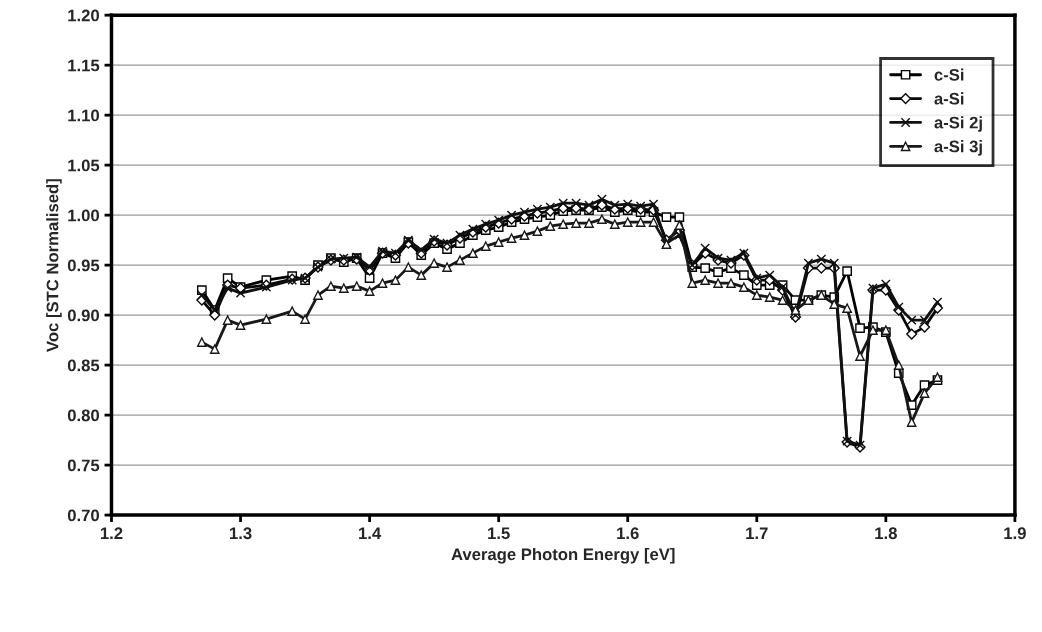 This screenshot has height=632, width=1042. Describe the element at coordinates (83, 315) in the screenshot. I see `y-tick-label: 0.90` at that location.